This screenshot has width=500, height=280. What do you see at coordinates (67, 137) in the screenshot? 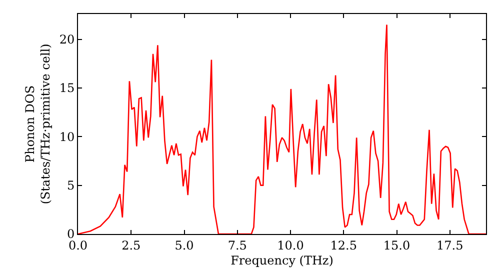
I see `y-tick-label: 10` at bounding box center [67, 137].